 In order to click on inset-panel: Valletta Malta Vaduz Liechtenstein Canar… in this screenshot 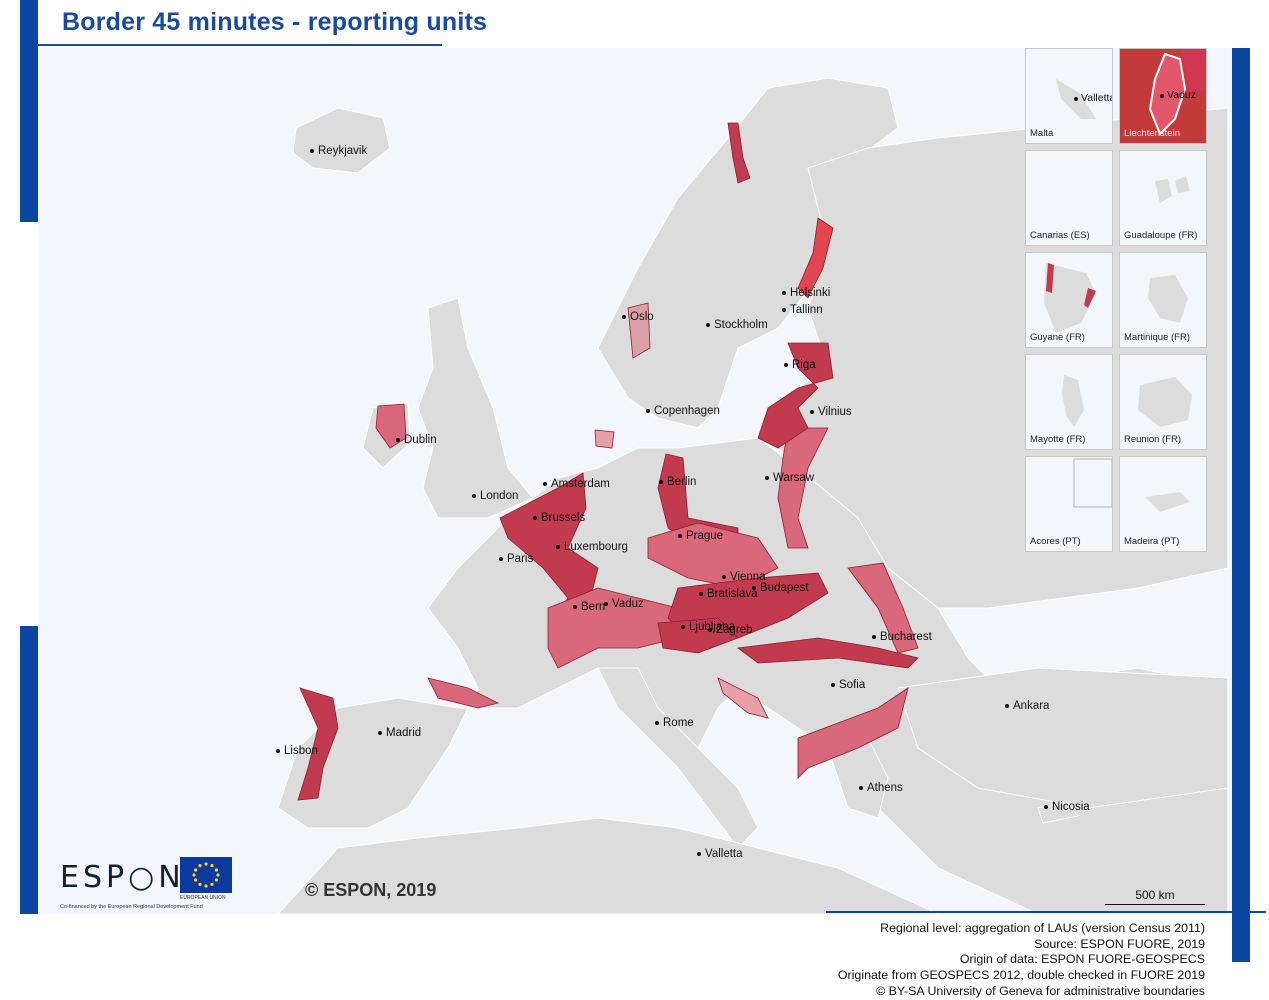, I will do `click(1117, 303)`.